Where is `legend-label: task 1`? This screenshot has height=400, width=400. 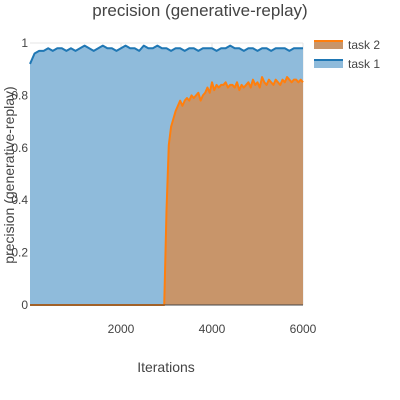
legend-label: task 1 is located at coordinates (364, 64).